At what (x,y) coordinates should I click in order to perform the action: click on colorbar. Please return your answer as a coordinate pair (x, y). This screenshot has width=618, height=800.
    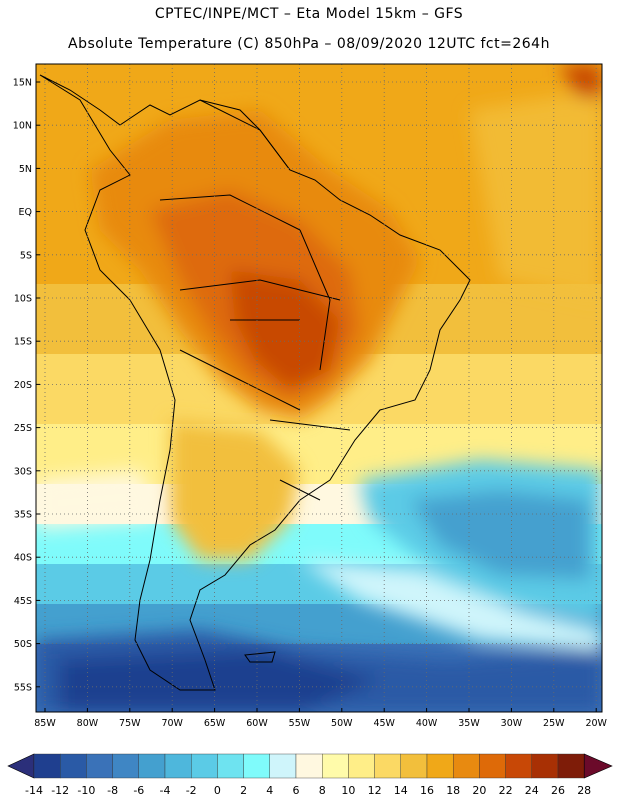
    Looking at the image, I should click on (310, 766).